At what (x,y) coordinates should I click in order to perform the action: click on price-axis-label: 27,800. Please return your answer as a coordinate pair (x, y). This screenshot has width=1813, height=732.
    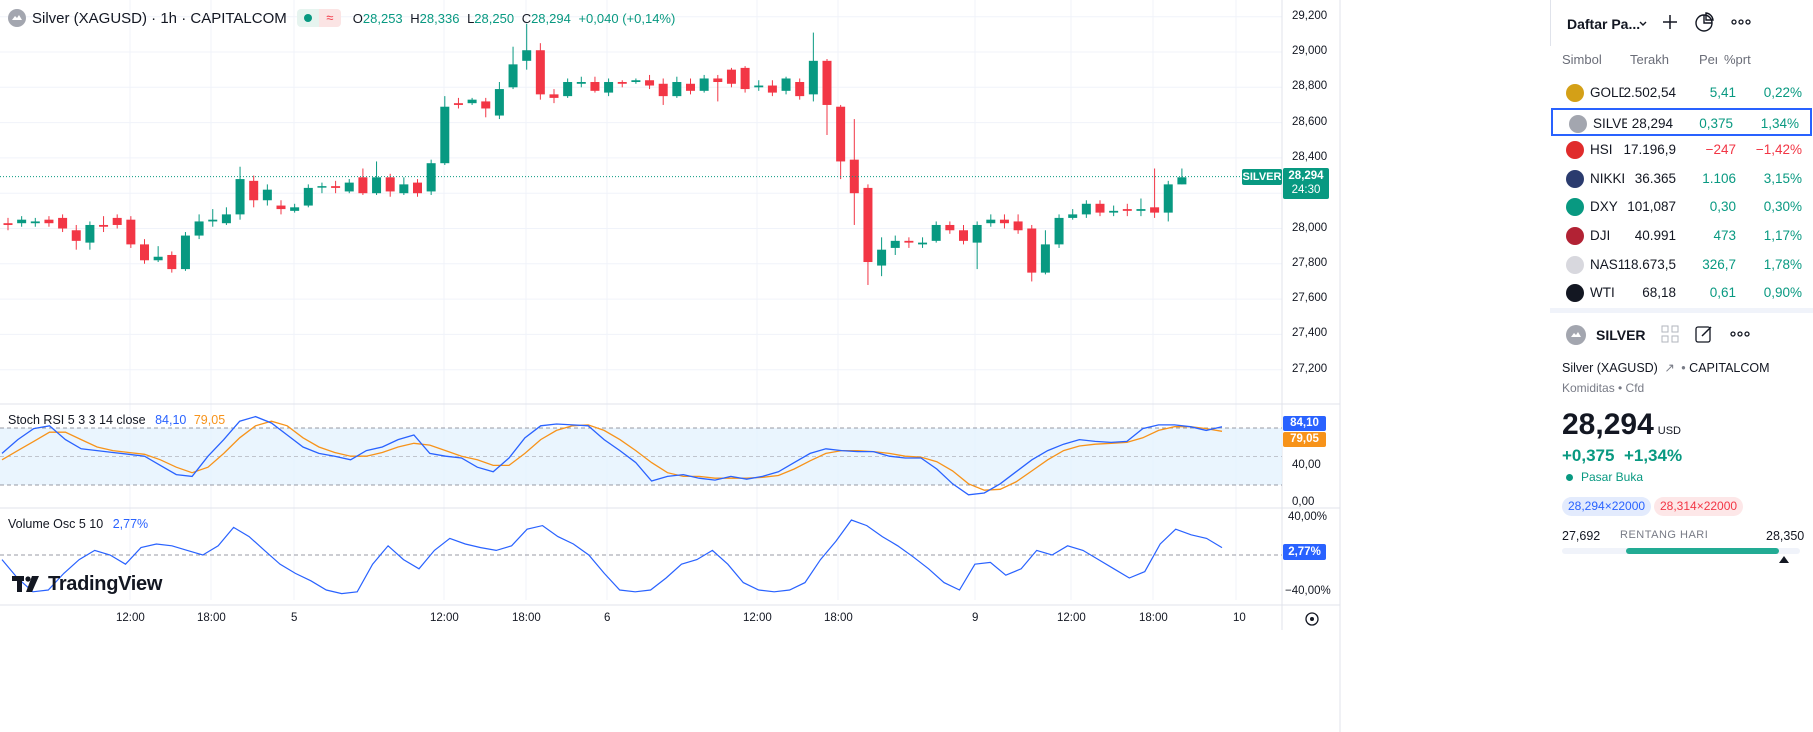
    Looking at the image, I should click on (1310, 262).